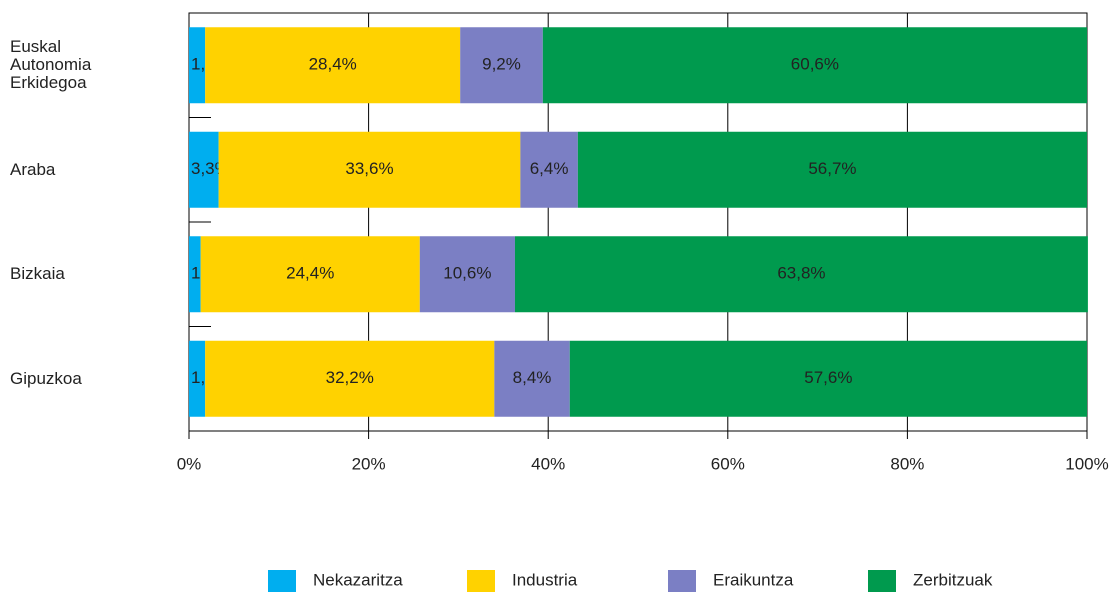  Describe the element at coordinates (37, 274) in the screenshot. I see `y-tick-label: Bizkaia` at that location.